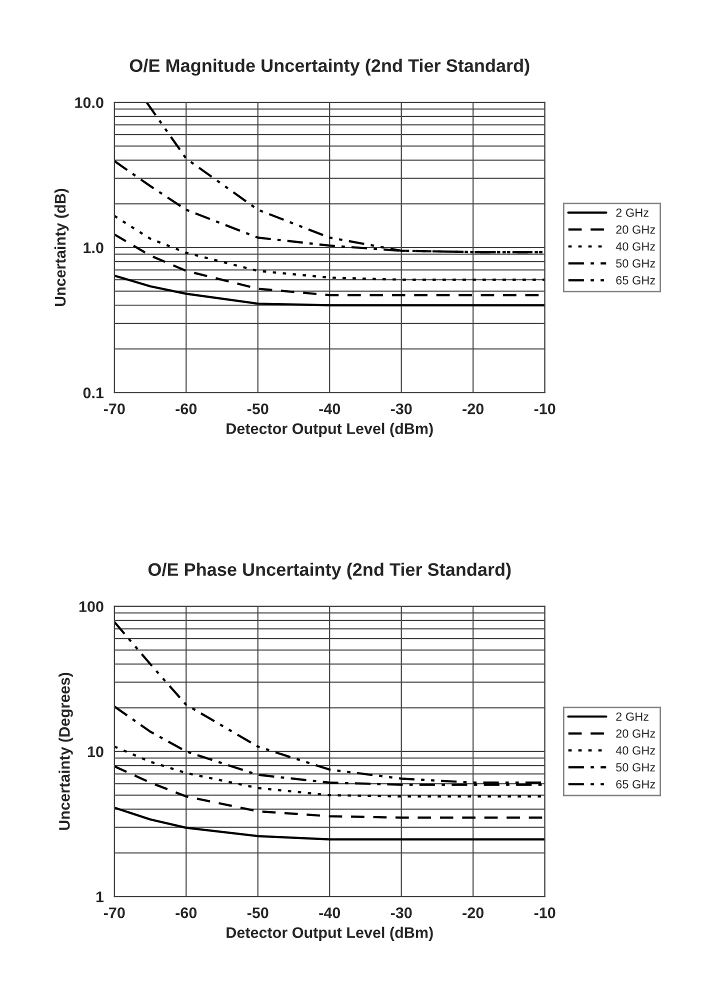  Describe the element at coordinates (65, 751) in the screenshot. I see `y-axis-title: Uncertainty (Degrees)` at that location.